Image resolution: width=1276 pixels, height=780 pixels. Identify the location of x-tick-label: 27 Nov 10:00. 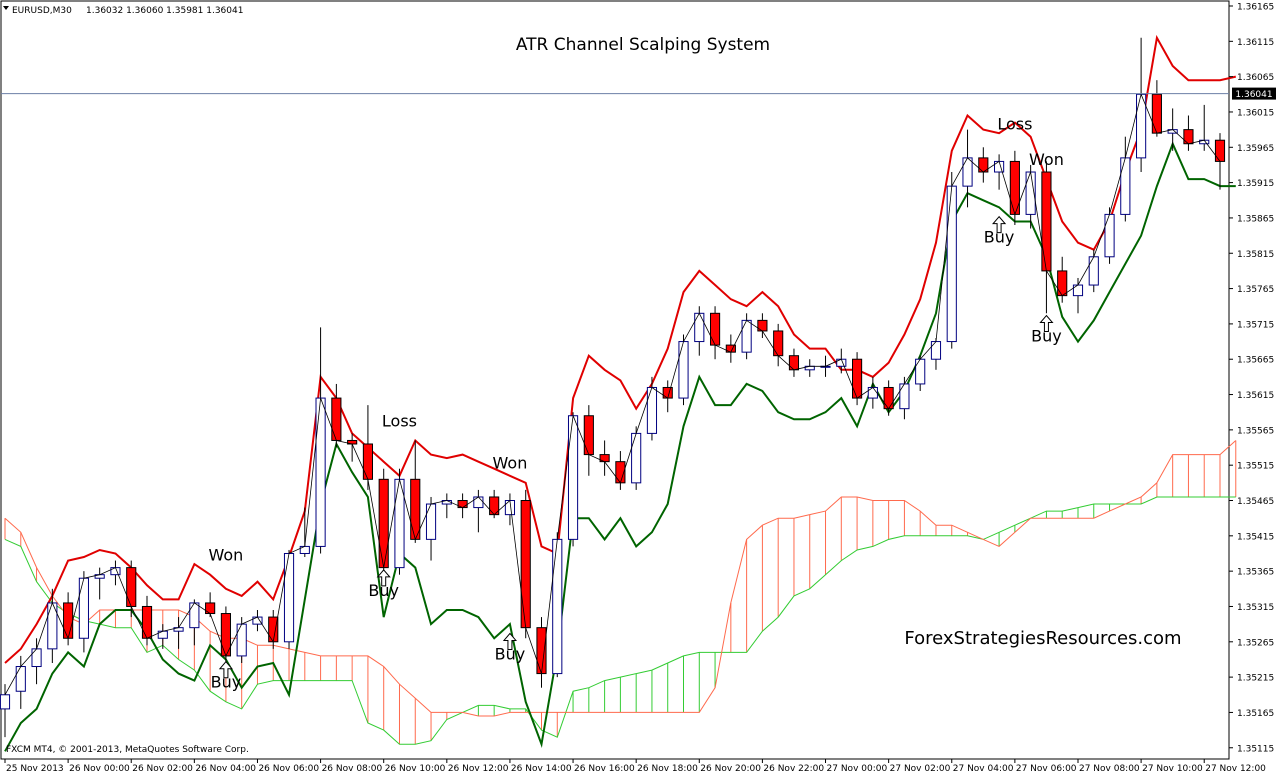
(1172, 769).